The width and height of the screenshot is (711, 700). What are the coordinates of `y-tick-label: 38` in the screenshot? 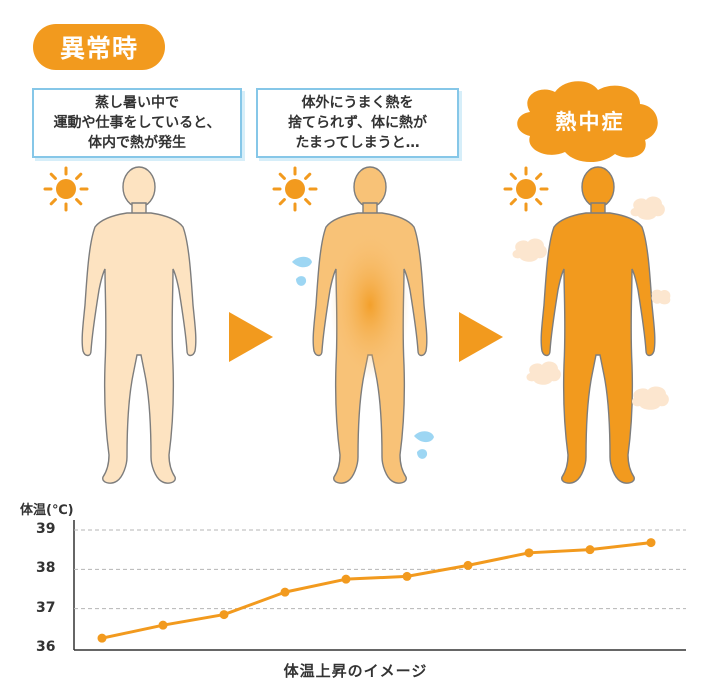 It's located at (46, 568).